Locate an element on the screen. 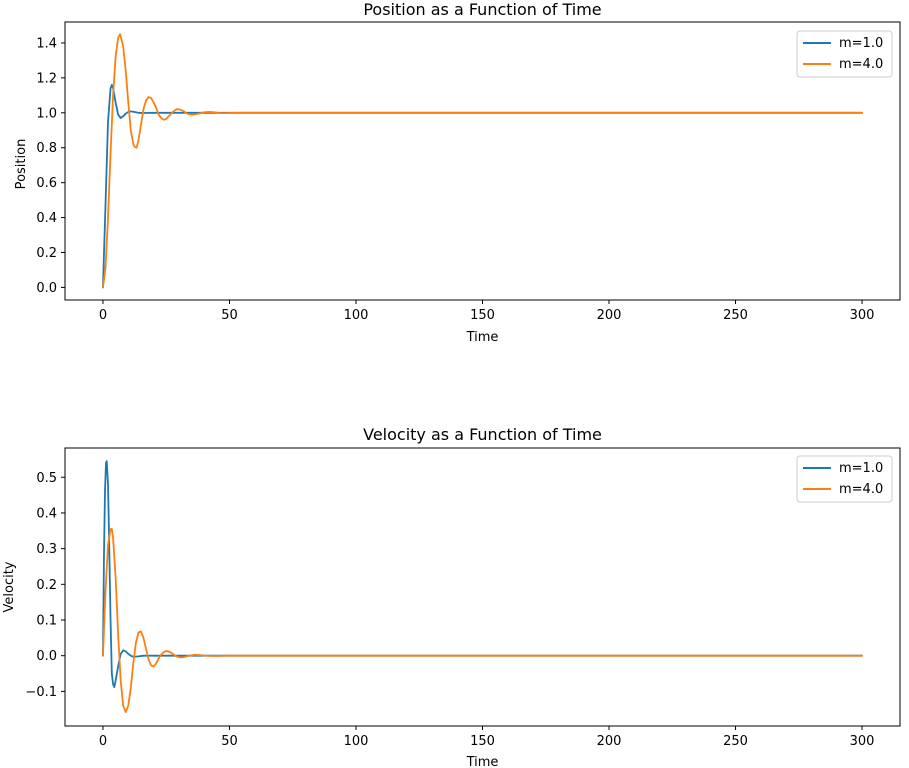 This screenshot has width=909, height=768. velocity-x-tick-label: 150 is located at coordinates (482, 741).